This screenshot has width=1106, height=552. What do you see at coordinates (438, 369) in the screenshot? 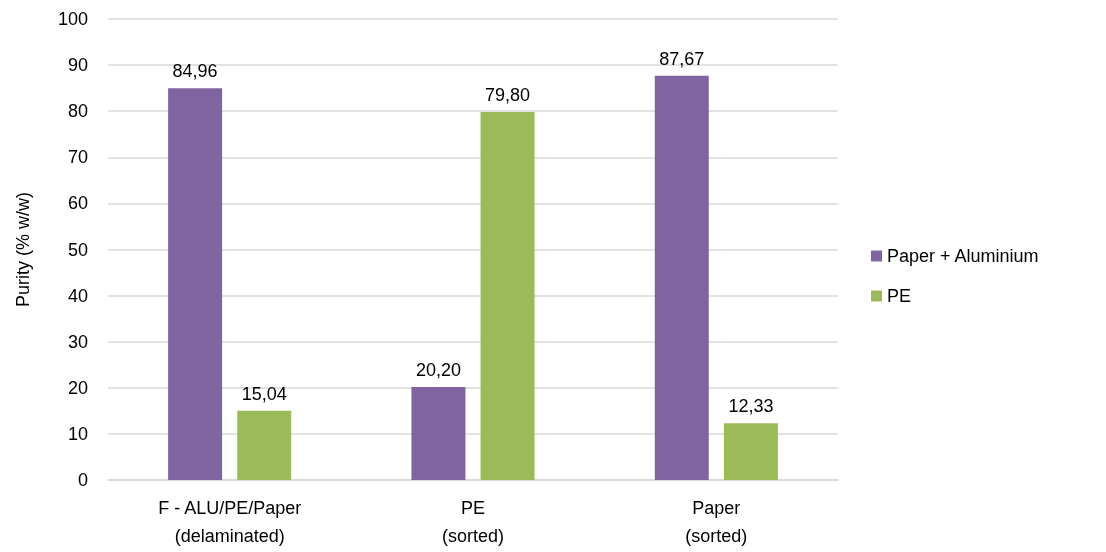
I see `data-label: 20,20` at bounding box center [438, 369].